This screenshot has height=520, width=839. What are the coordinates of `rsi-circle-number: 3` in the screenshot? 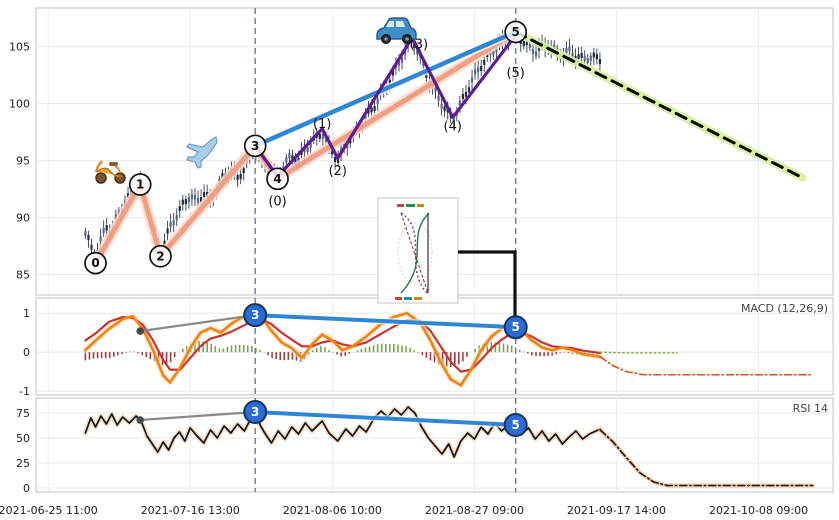 It's located at (255, 412).